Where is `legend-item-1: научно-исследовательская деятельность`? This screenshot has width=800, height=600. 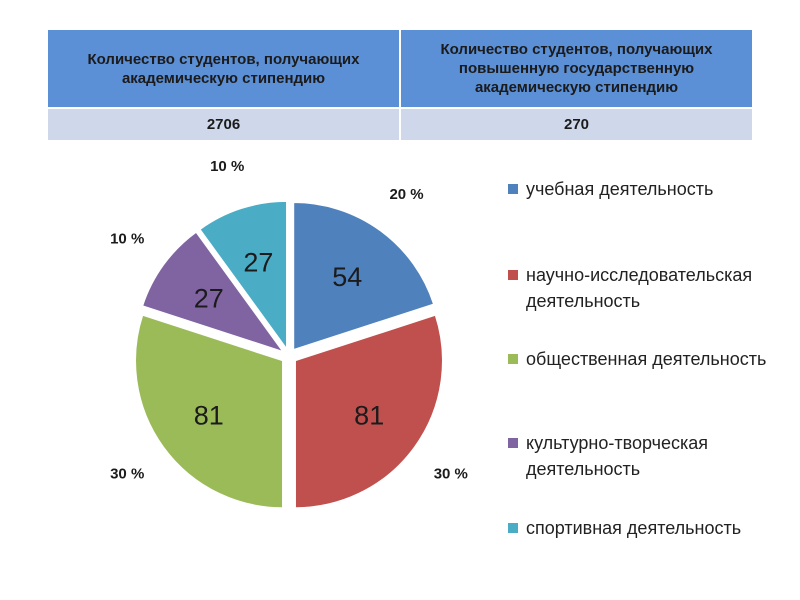
legend-item-1: научно-исследовательская деятельность is located at coordinates (653, 288).